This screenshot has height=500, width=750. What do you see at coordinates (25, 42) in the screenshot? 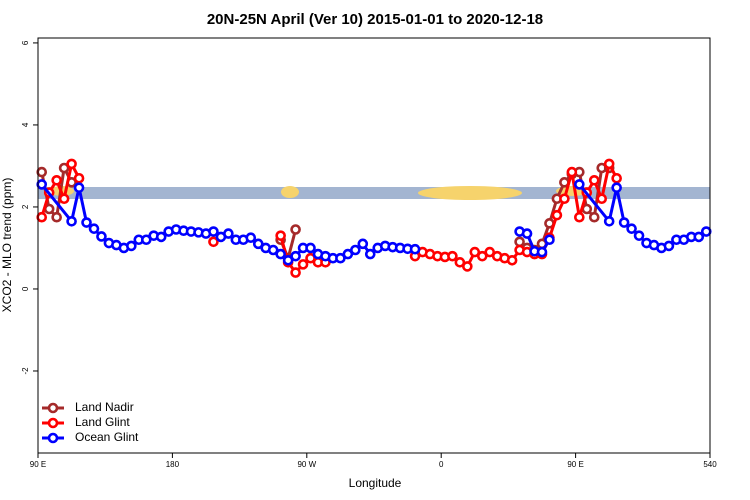
I see `y-tick-label: 6` at bounding box center [25, 42].